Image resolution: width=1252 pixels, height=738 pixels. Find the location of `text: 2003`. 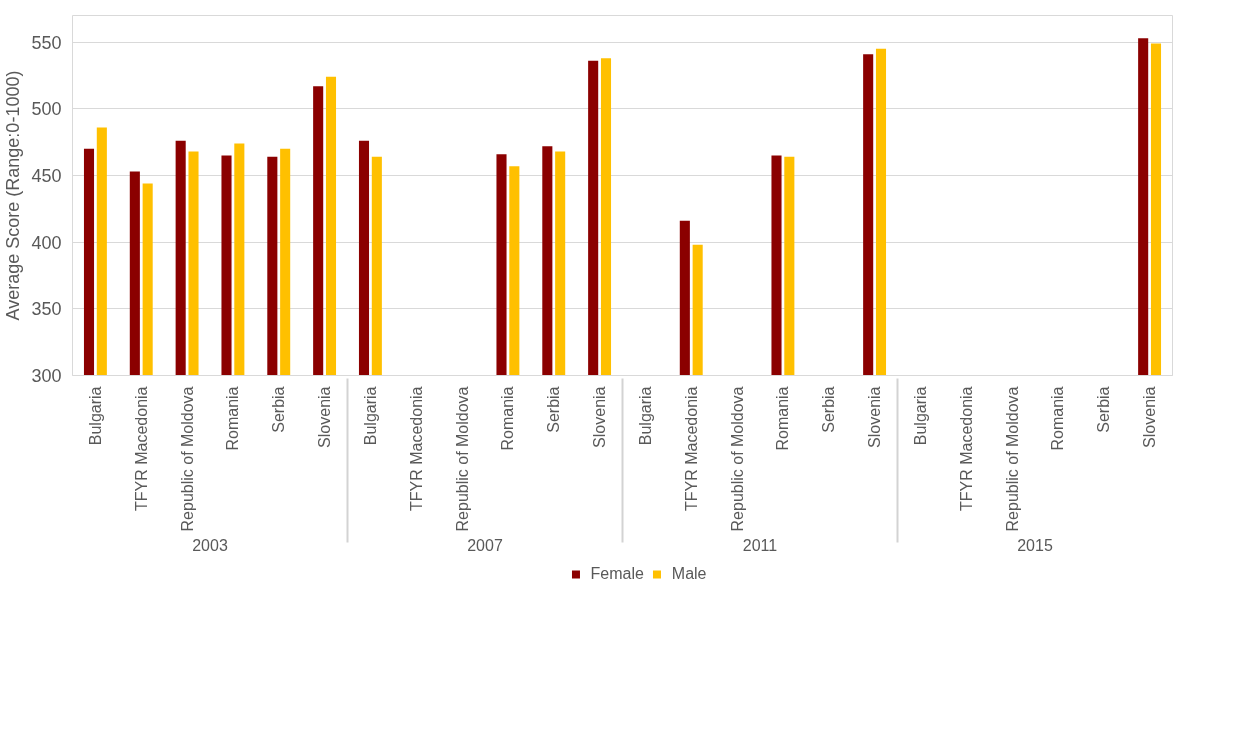

text: 2003 is located at coordinates (210, 546).